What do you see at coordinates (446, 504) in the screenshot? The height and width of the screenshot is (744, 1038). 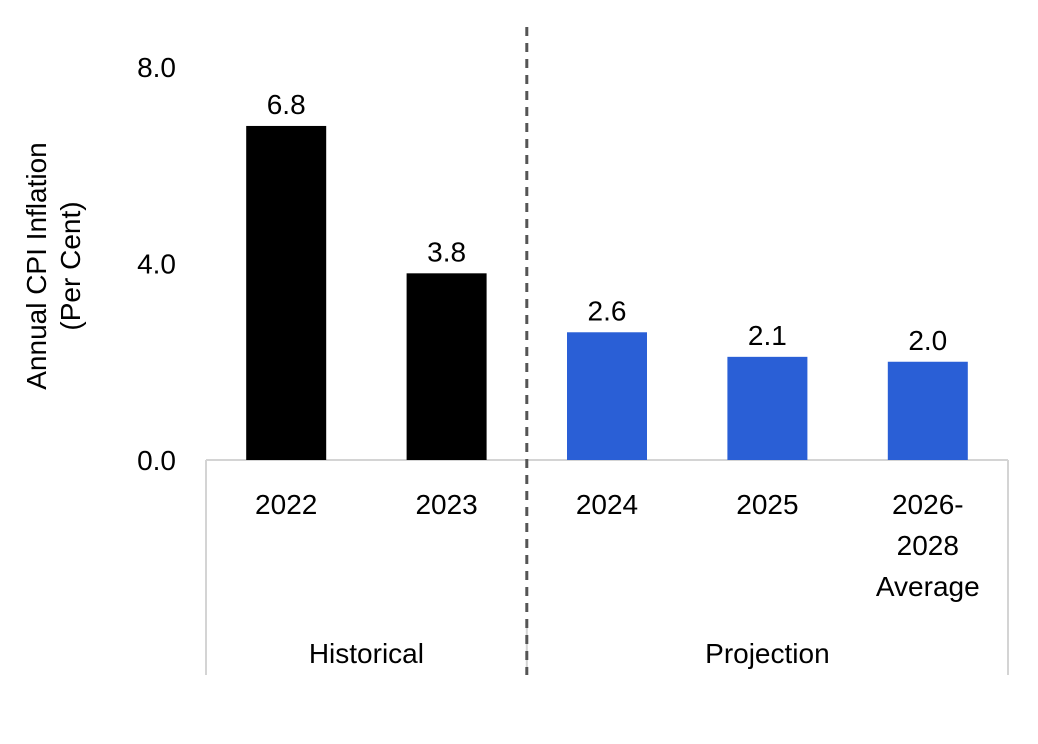 I see `category-label: 2023` at bounding box center [446, 504].